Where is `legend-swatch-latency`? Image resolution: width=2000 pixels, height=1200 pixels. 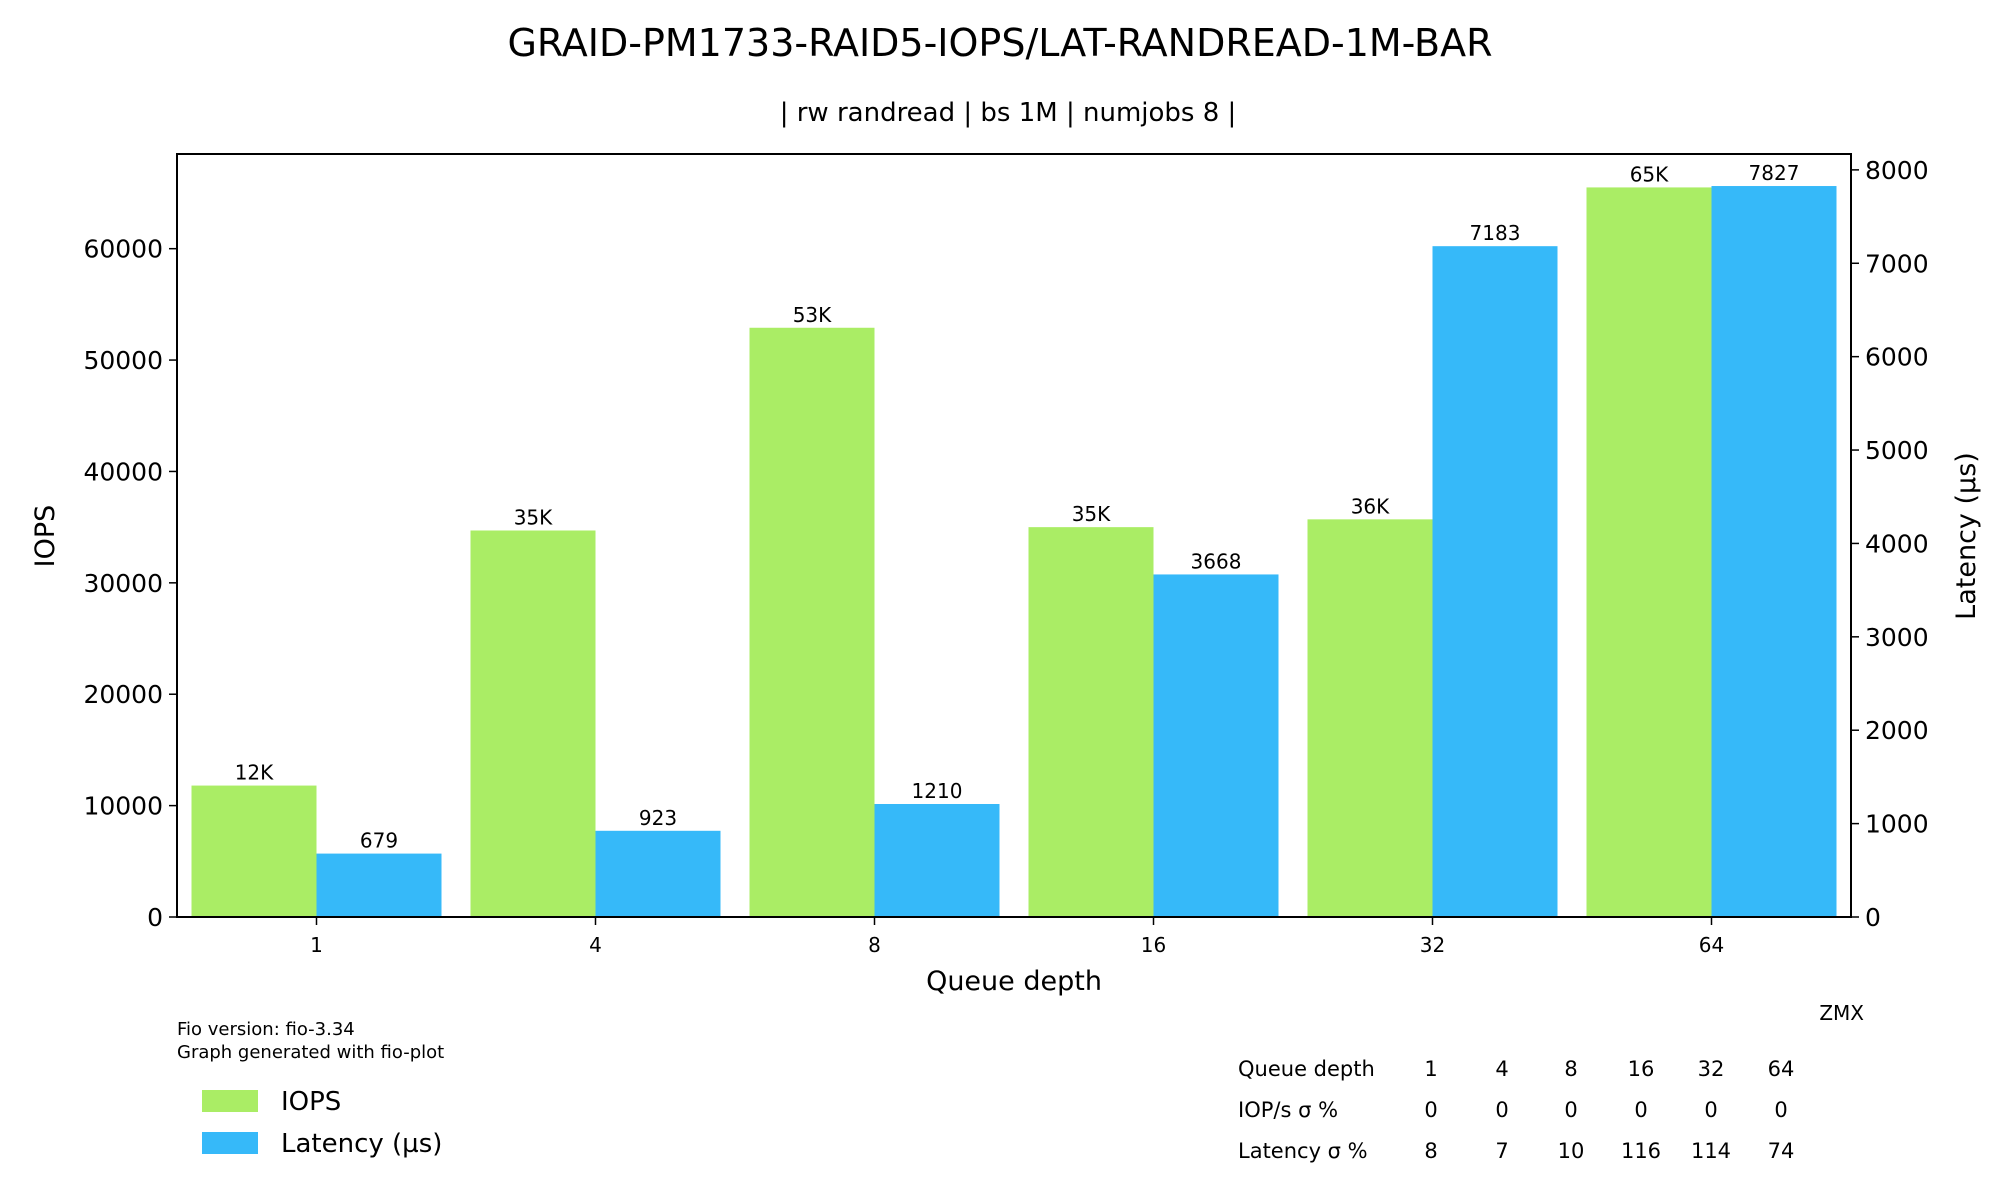
legend-swatch-latency is located at coordinates (230, 1143).